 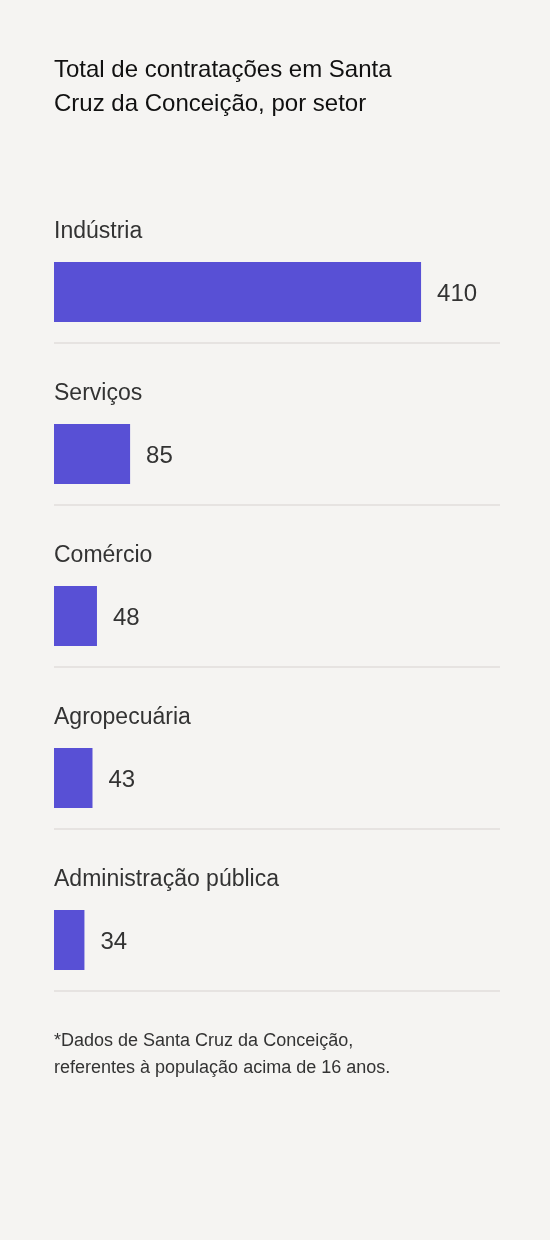 What do you see at coordinates (223, 86) in the screenshot?
I see `chart-title: Total de contratações em Santa Cruz da Conceição, por setor` at bounding box center [223, 86].